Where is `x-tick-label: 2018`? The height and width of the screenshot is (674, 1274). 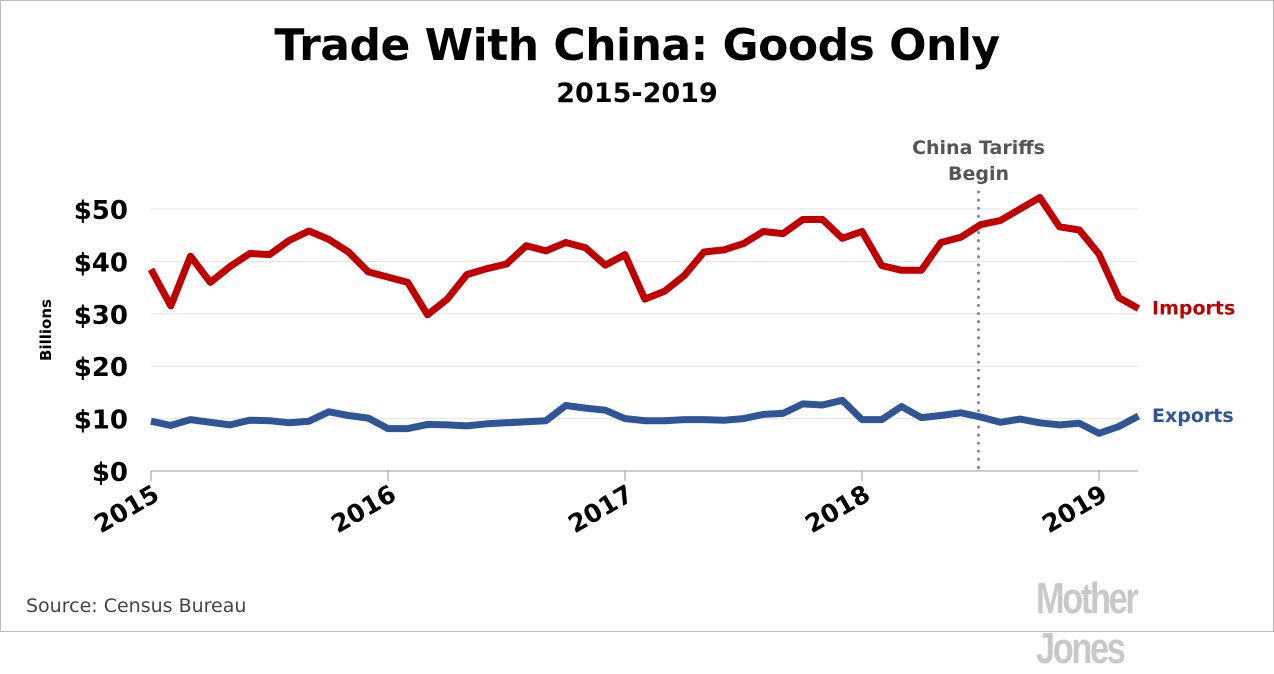
x-tick-label: 2018 is located at coordinates (837, 509).